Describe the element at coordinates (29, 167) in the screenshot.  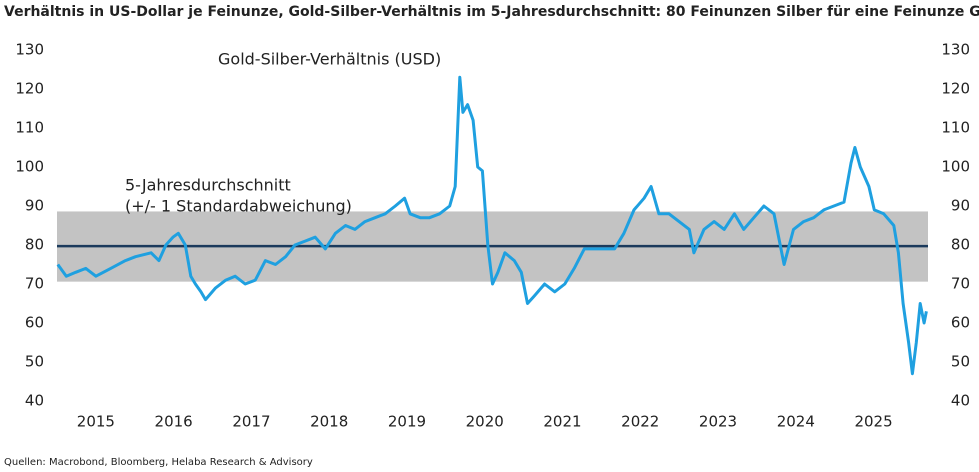
I see `y-tick-label: 100` at that location.